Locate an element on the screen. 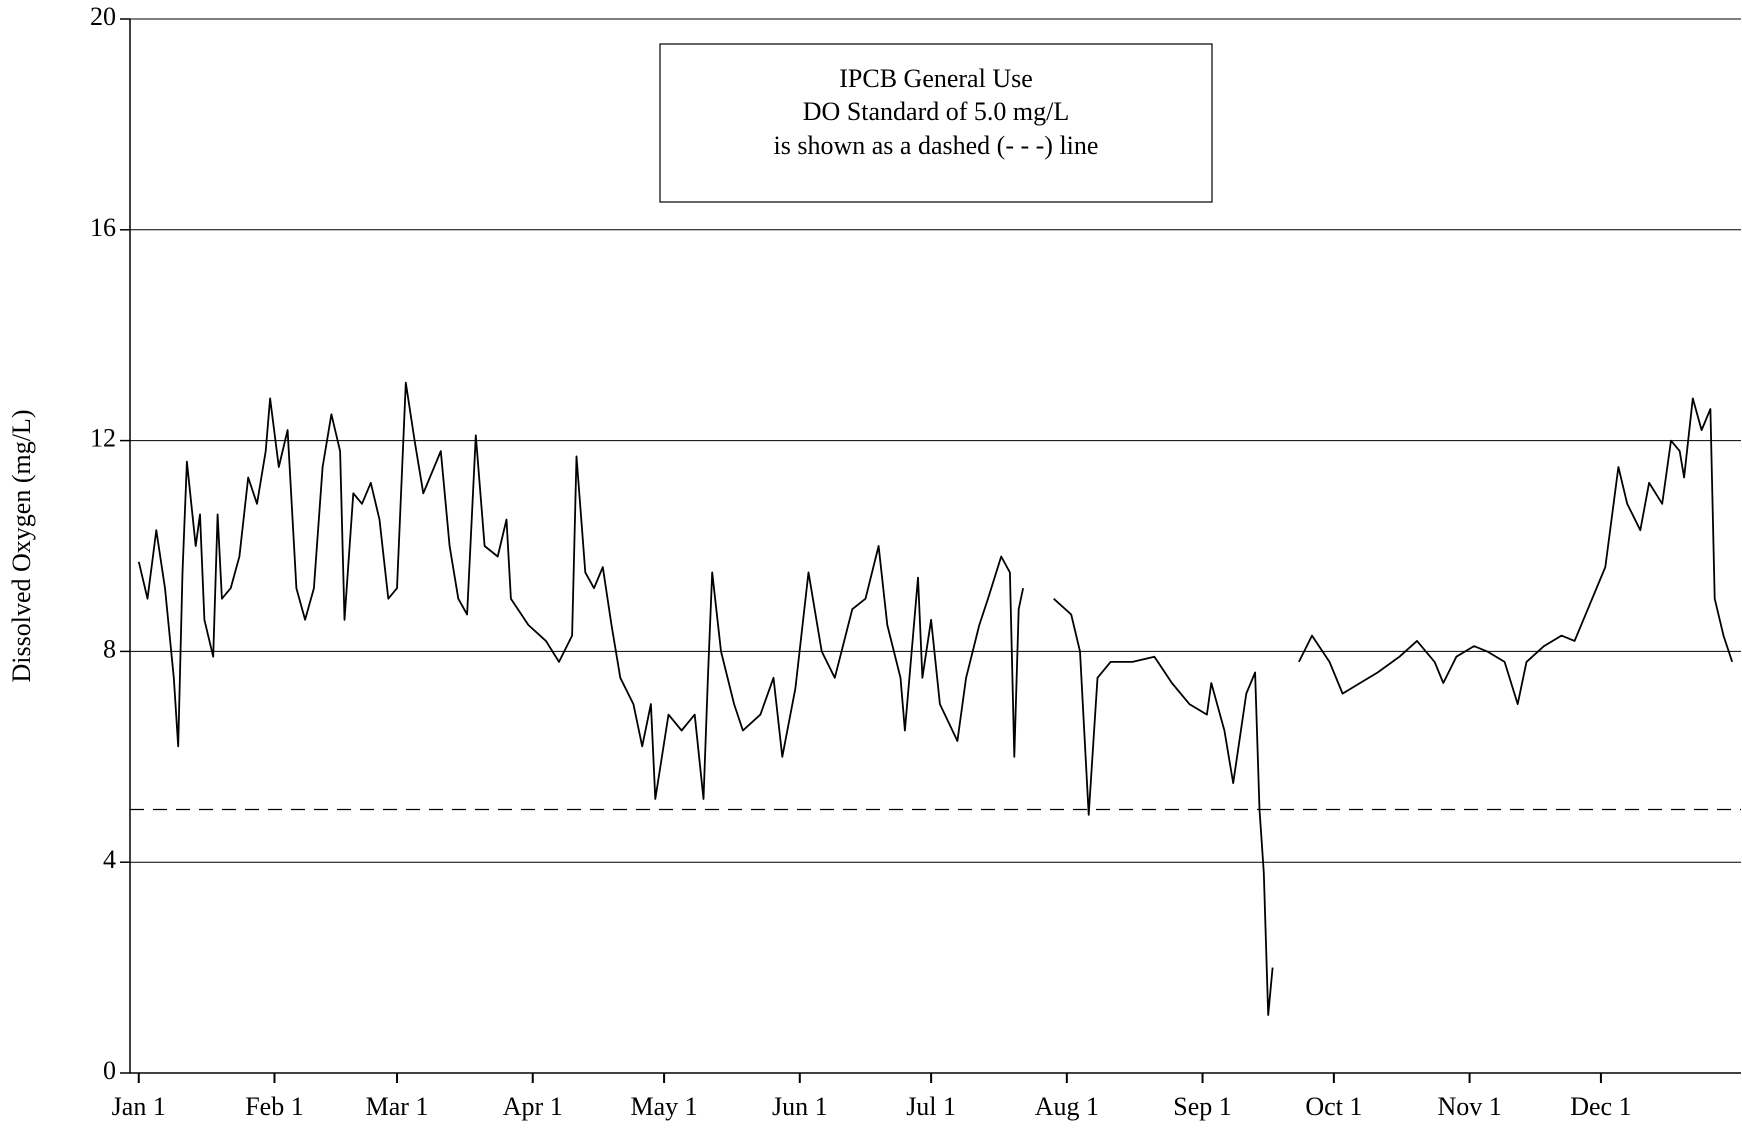  x-tick-label: May 1 is located at coordinates (663, 1106).